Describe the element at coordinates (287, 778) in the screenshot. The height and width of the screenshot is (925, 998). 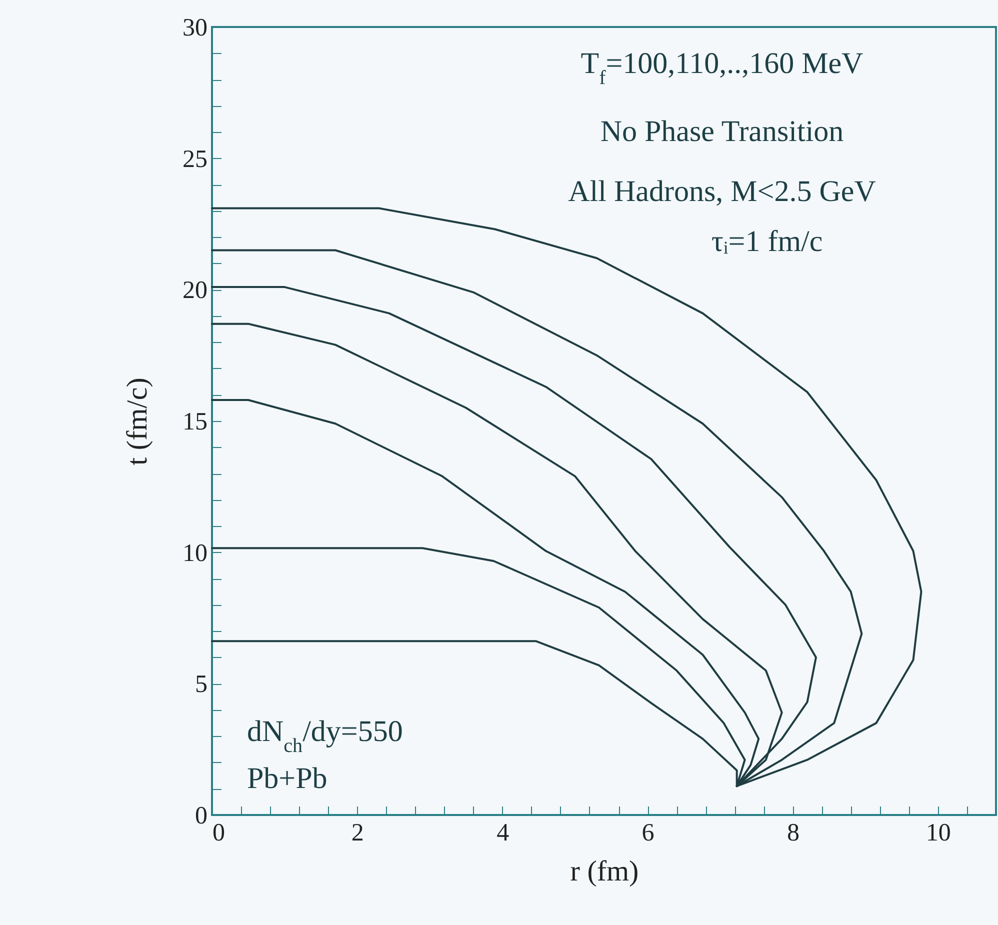
I see `annotation: Pb+Pb` at that location.